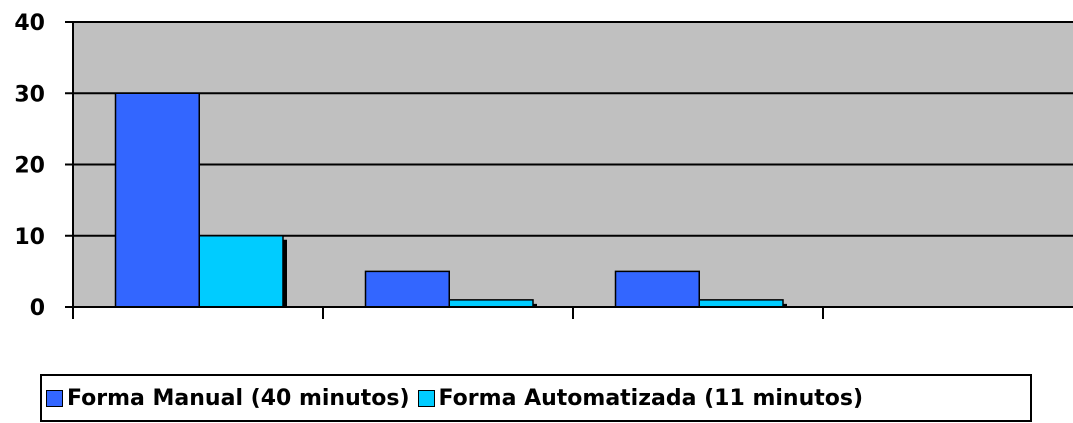 Image resolution: width=1073 pixels, height=423 pixels. Describe the element at coordinates (651, 398) in the screenshot. I see `legend-label-automatizada: Forma Automatizada (11 minutos)` at that location.